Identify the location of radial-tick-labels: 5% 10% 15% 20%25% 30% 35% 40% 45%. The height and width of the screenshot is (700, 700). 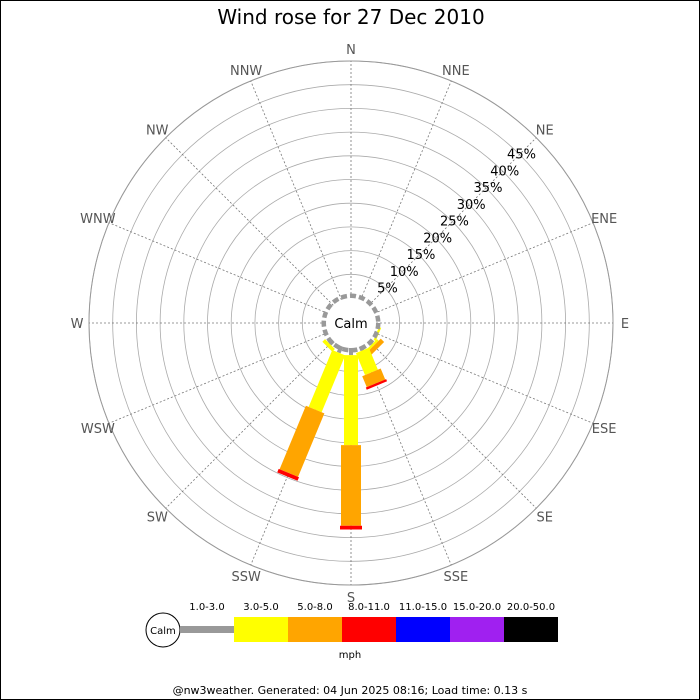
(456, 221).